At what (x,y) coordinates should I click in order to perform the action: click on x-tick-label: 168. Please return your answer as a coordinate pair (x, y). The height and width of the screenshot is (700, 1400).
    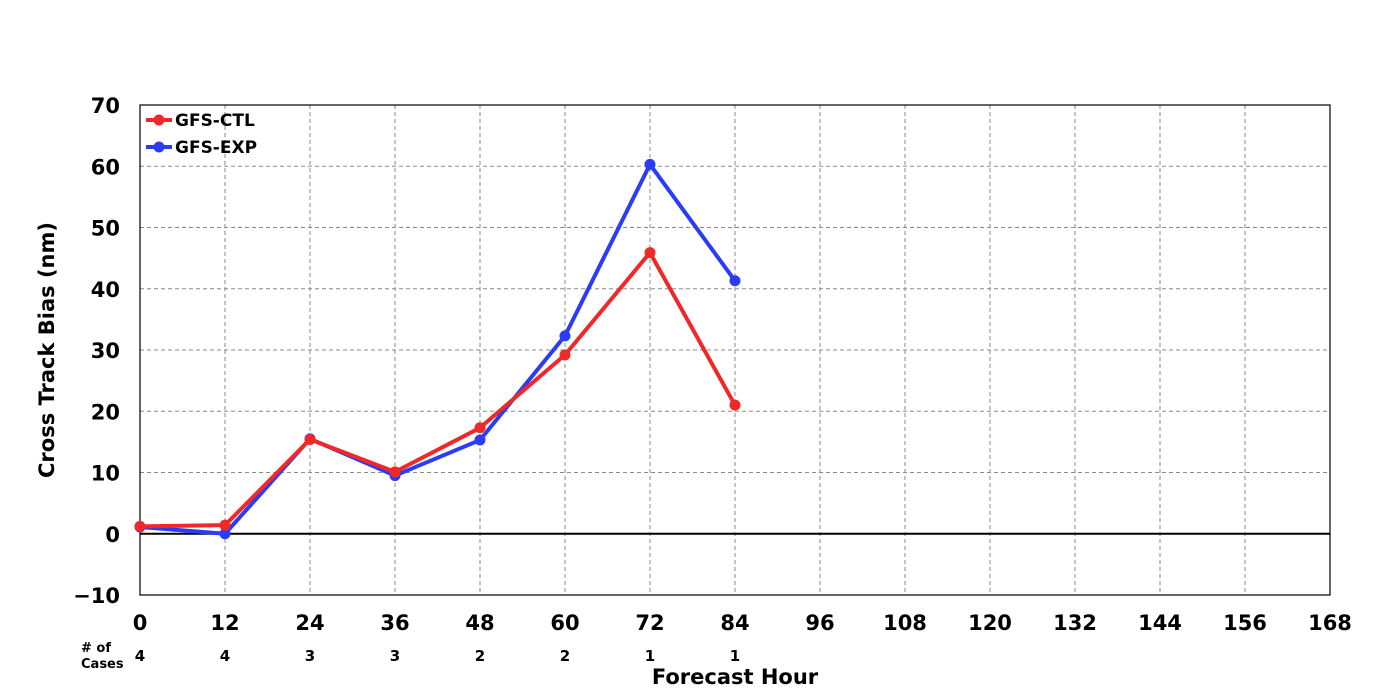
    Looking at the image, I should click on (1330, 623).